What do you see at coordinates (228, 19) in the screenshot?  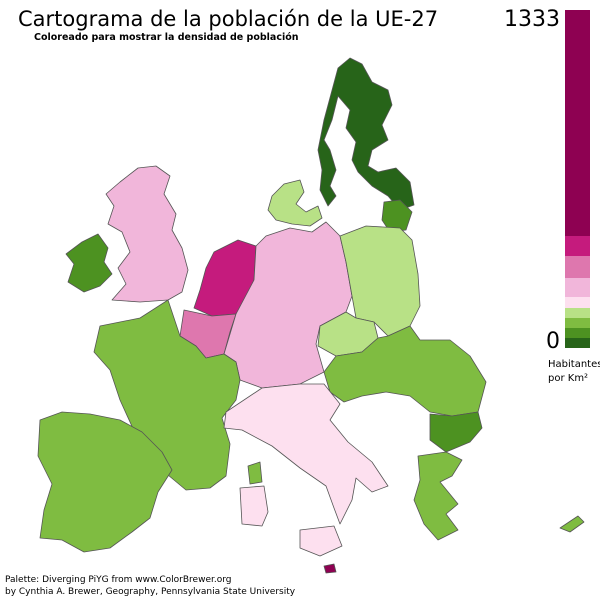 I see `title: Cartograma de la población de la UE-27` at bounding box center [228, 19].